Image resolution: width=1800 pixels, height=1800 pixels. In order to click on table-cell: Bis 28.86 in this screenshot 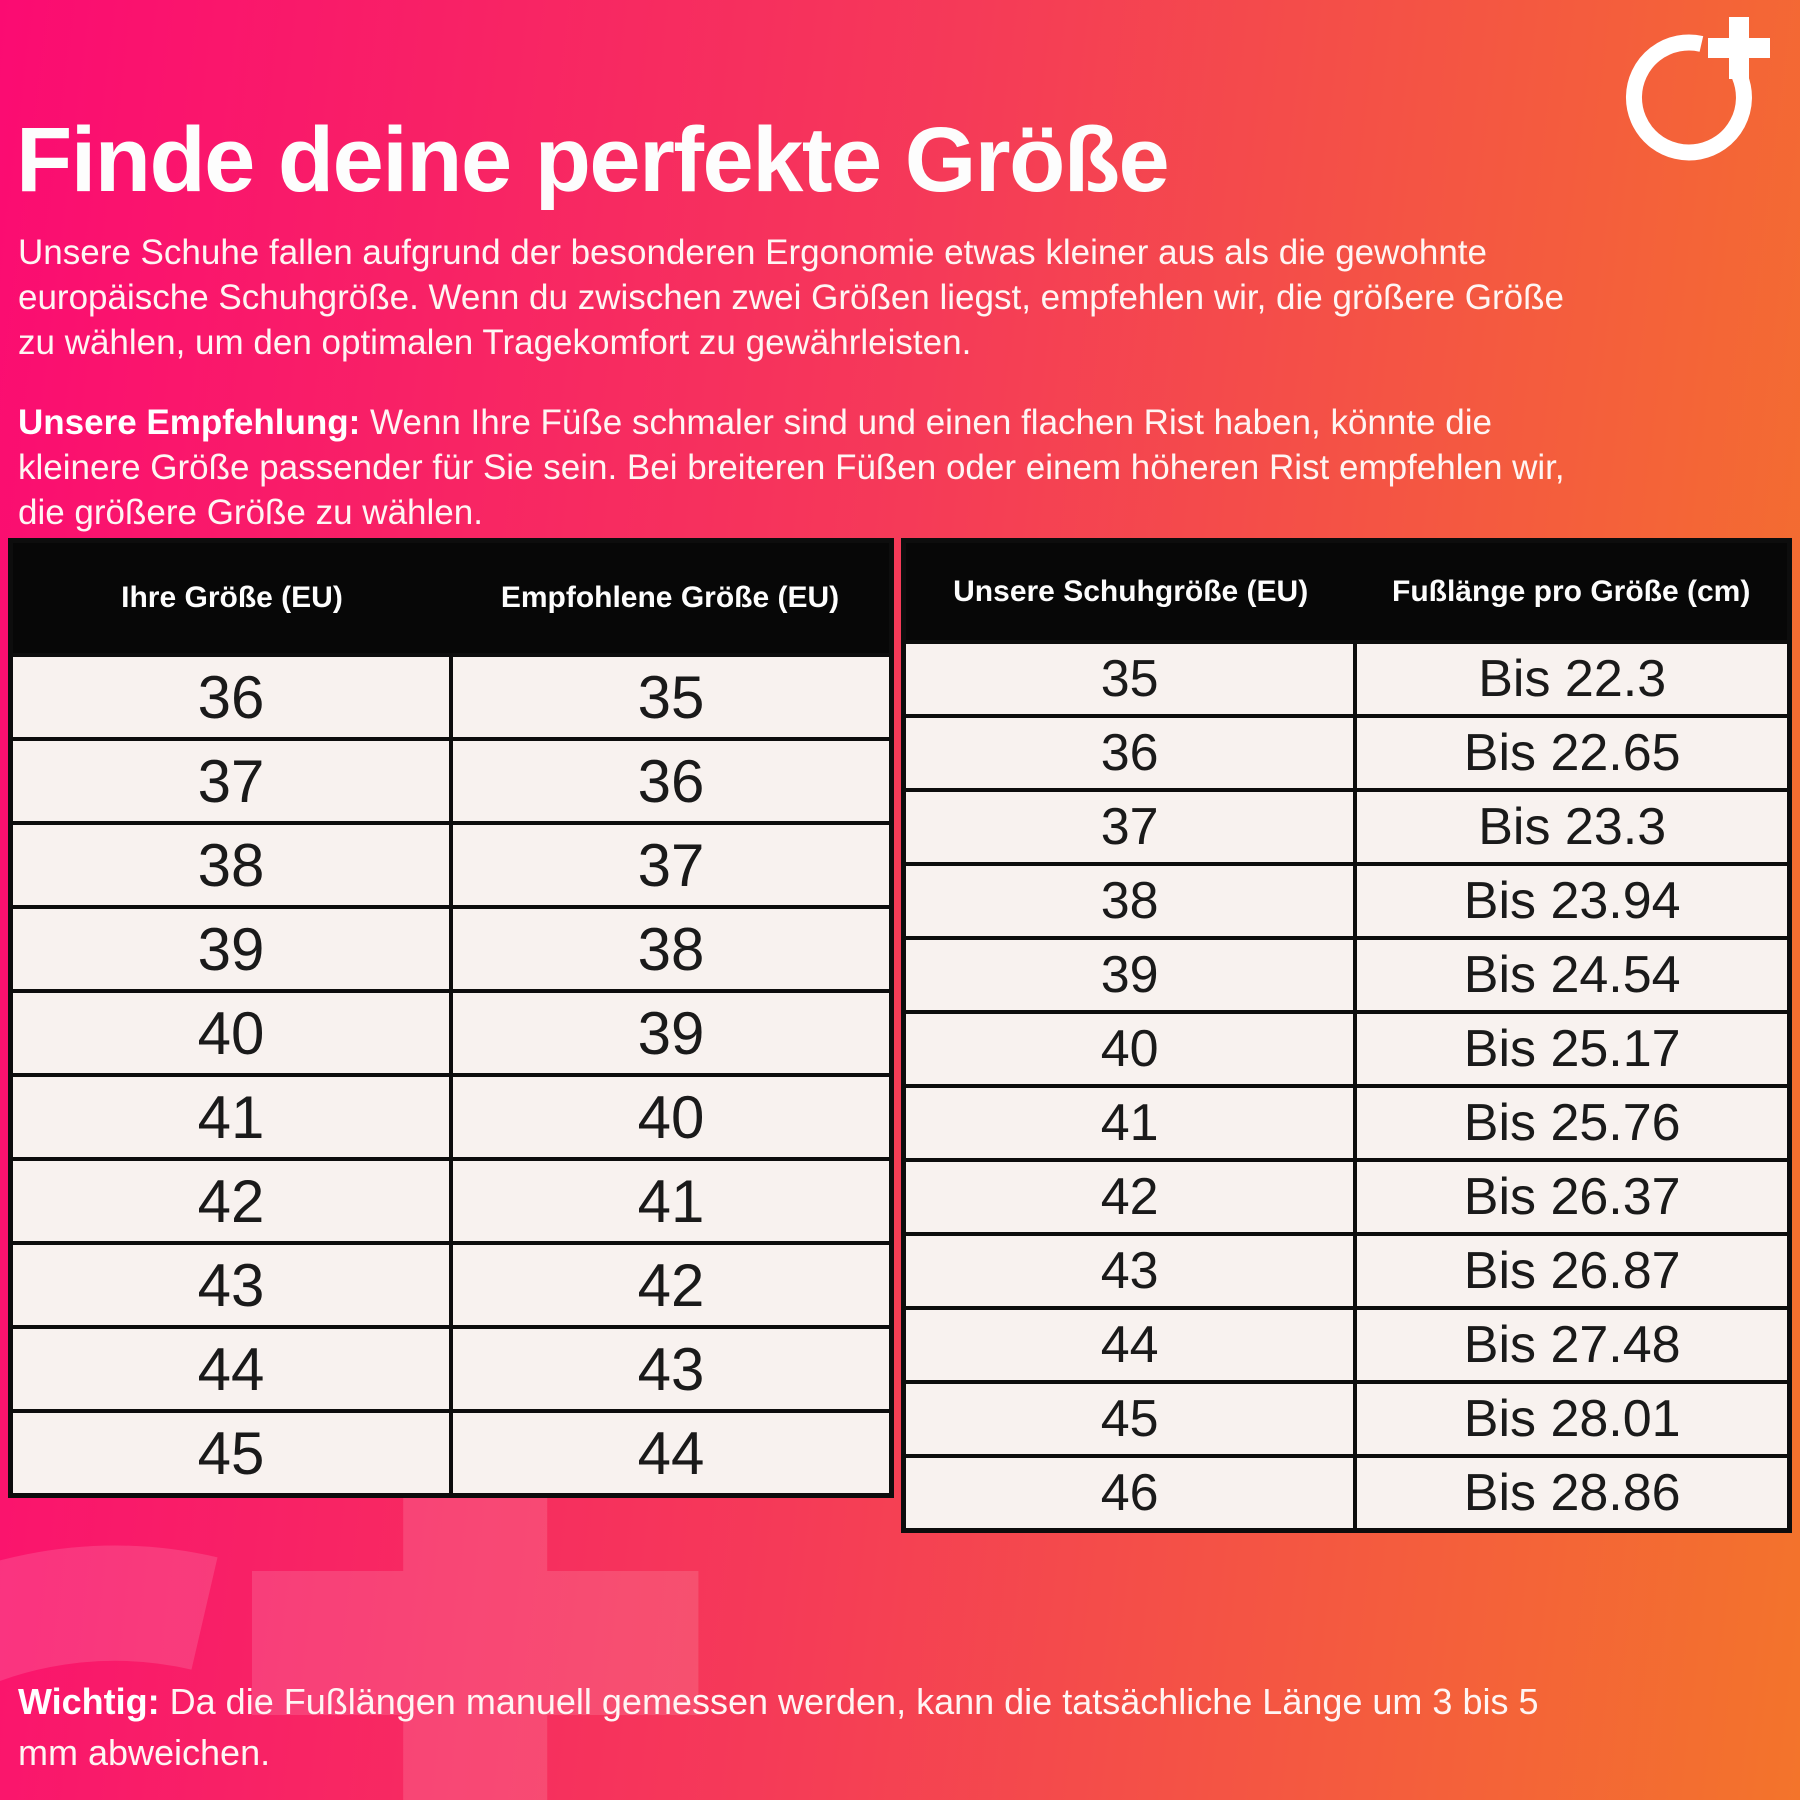, I will do `click(1572, 1493)`.